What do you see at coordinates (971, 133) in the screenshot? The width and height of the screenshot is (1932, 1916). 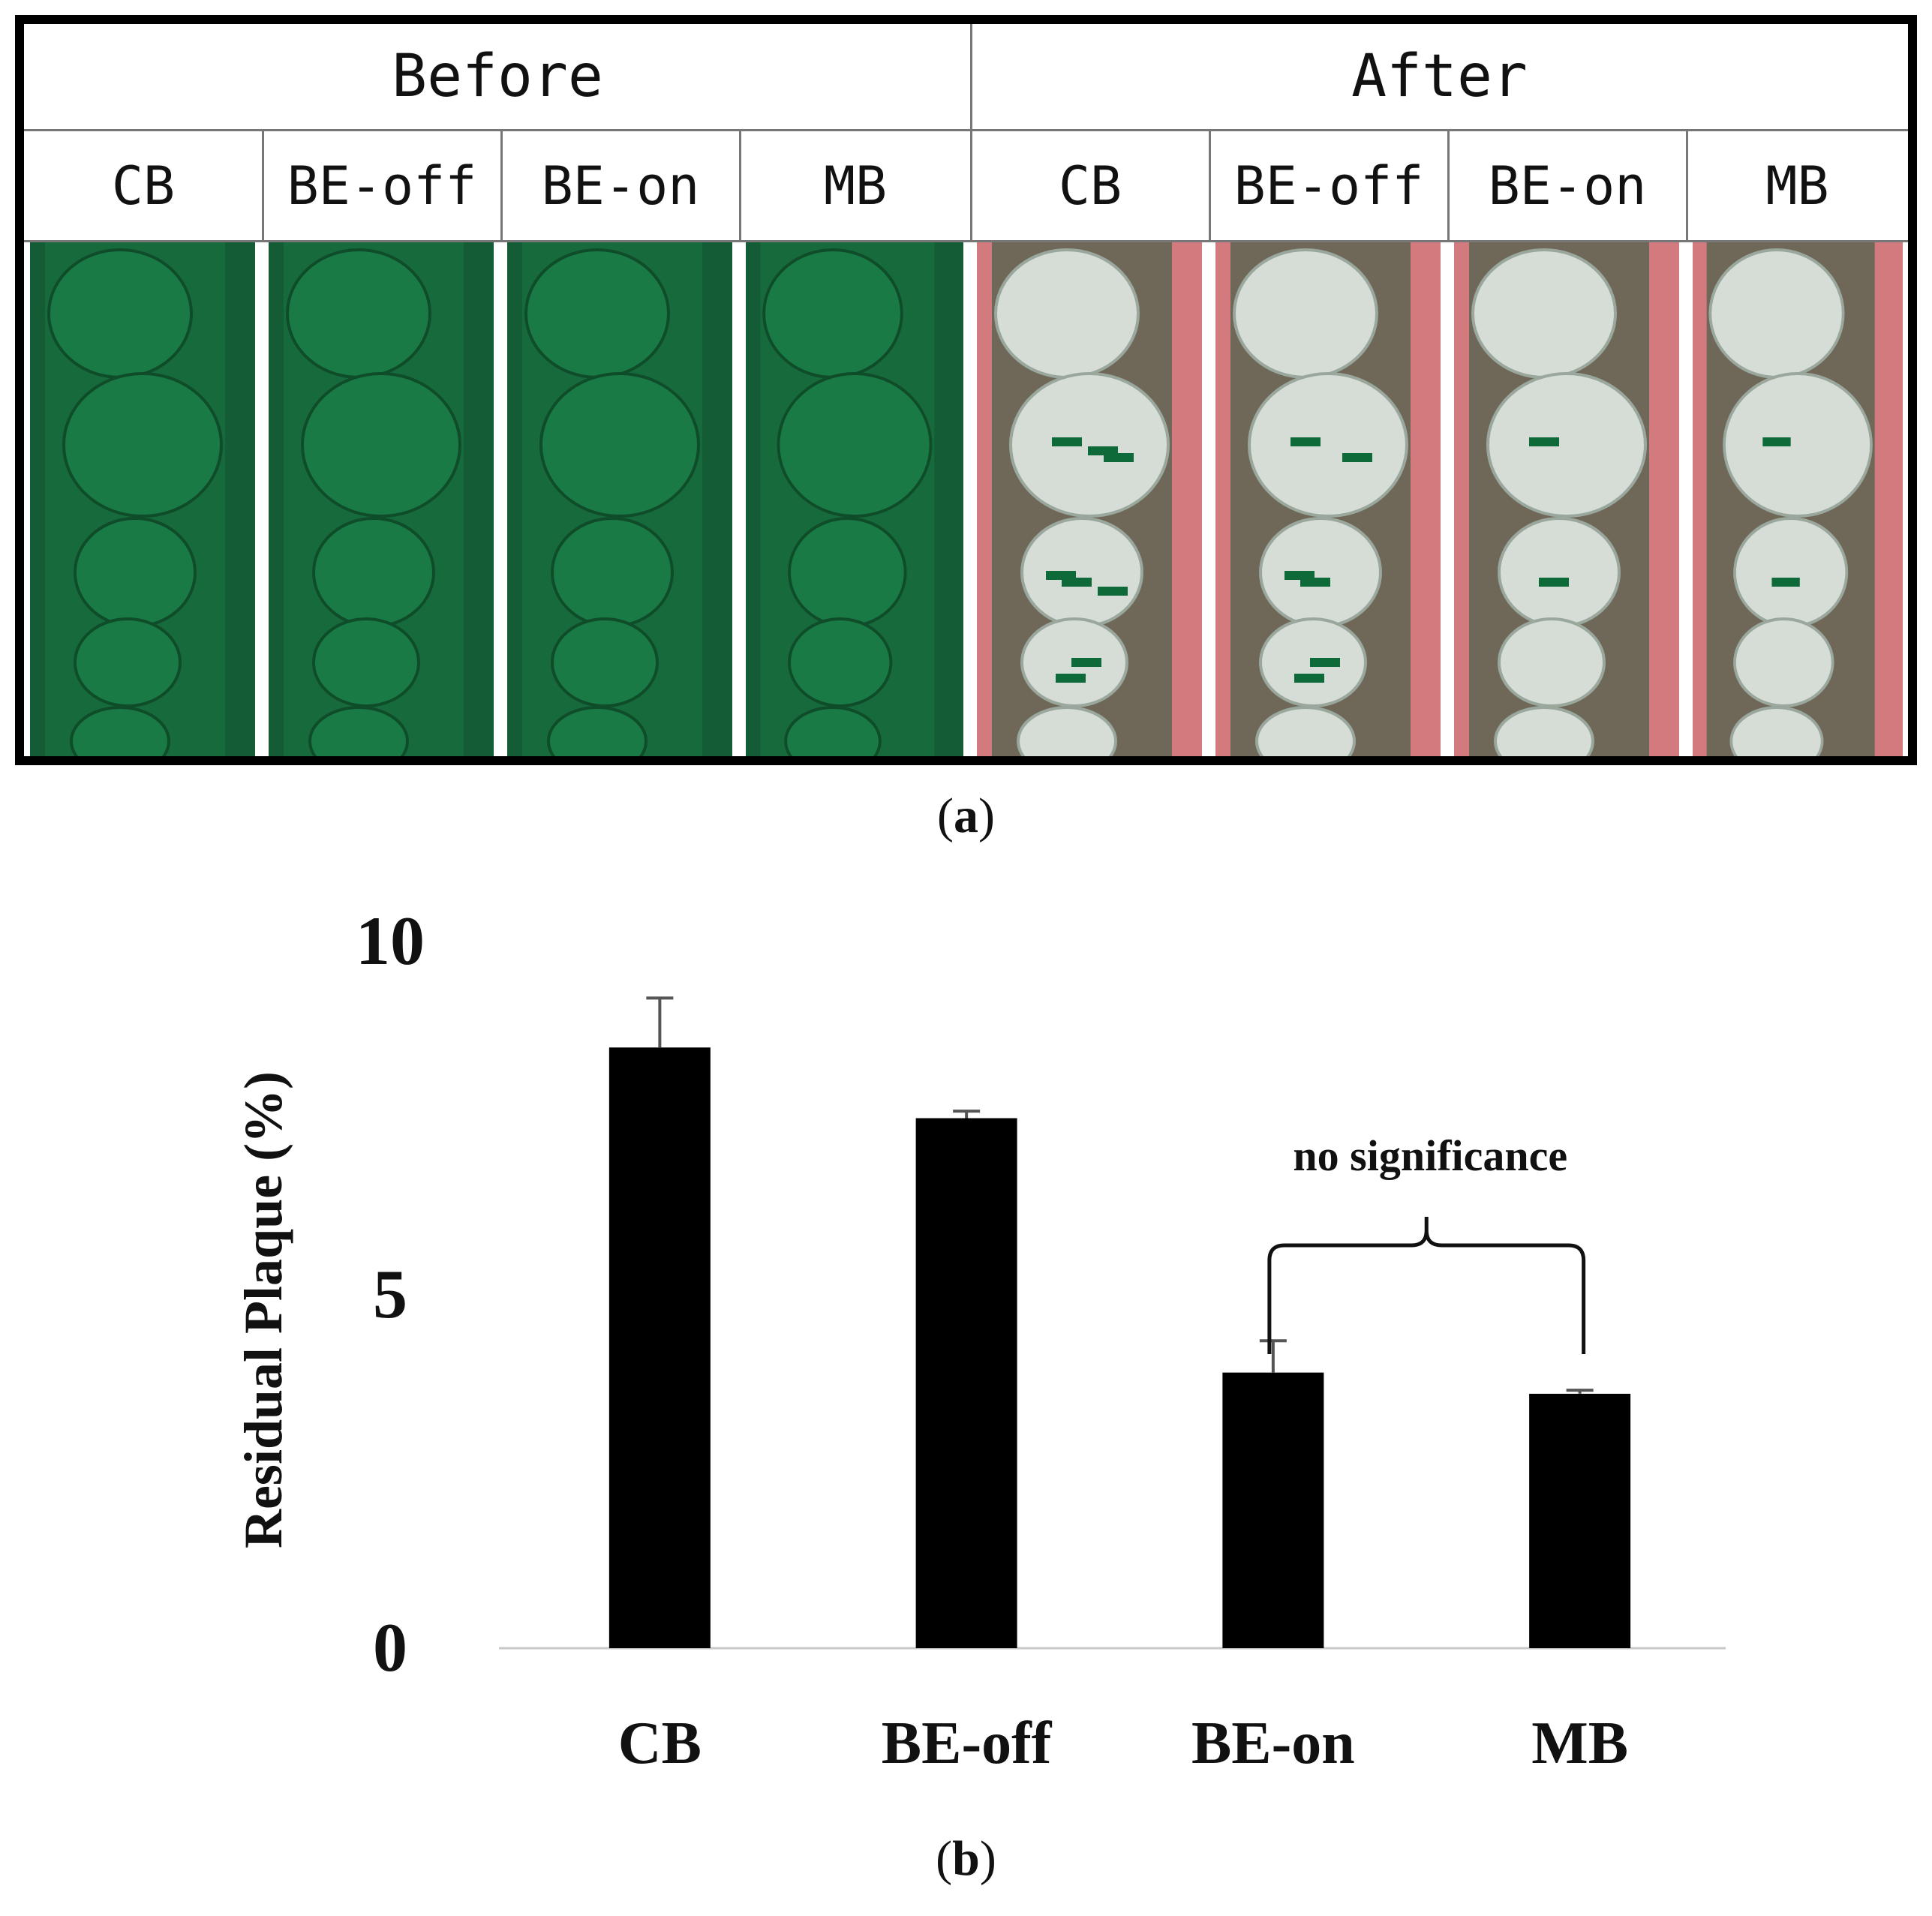 I see `group-divider` at bounding box center [971, 133].